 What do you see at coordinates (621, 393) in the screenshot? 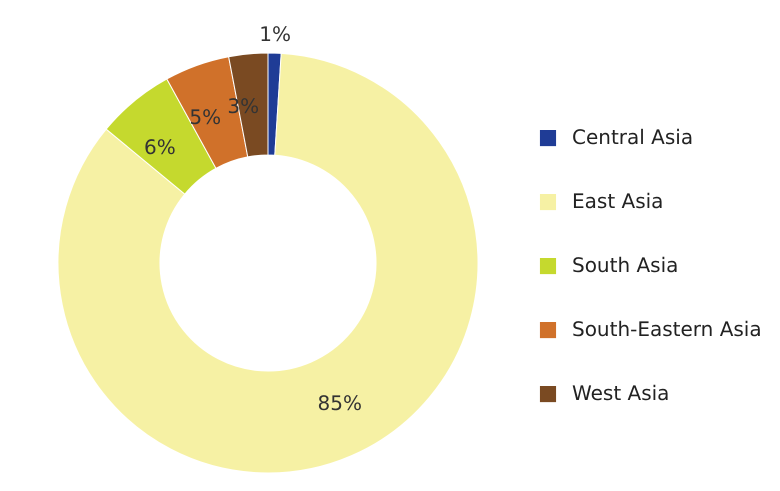
I see `legend-label: West Asia` at bounding box center [621, 393].